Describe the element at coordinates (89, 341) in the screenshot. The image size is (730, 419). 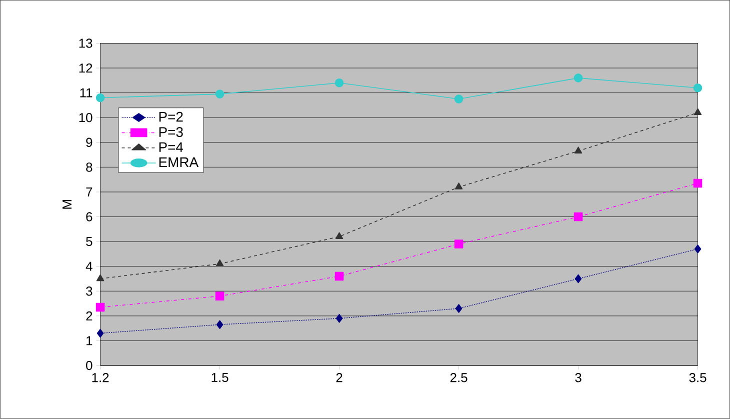
I see `y-tick-label: 1` at that location.